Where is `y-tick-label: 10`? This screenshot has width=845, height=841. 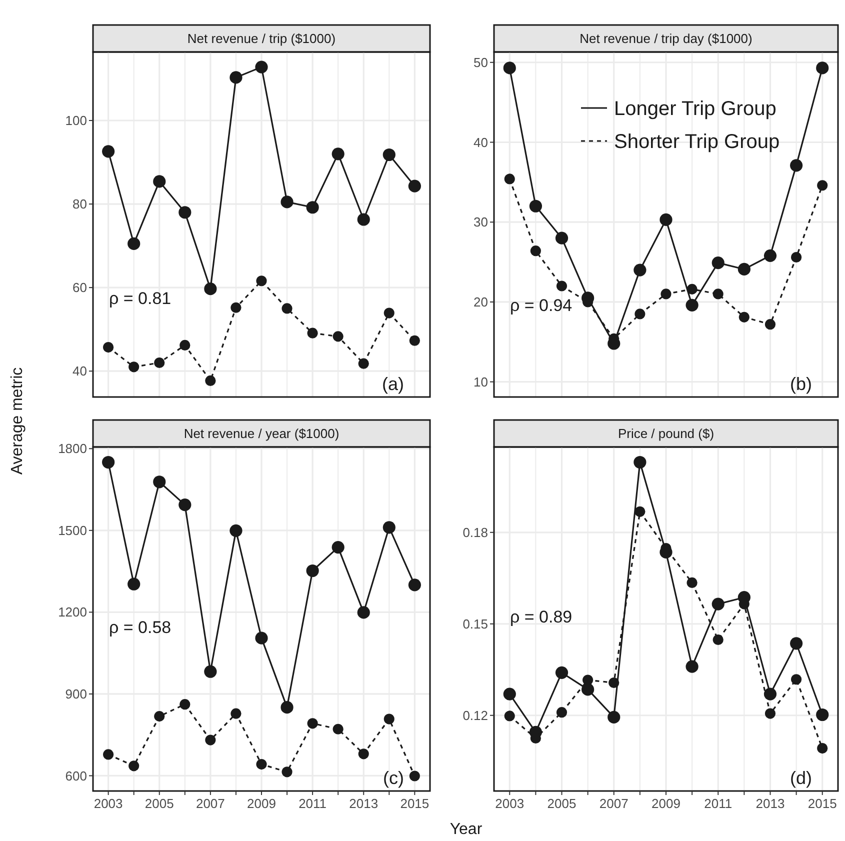
y-tick-label: 10 is located at coordinates (481, 382).